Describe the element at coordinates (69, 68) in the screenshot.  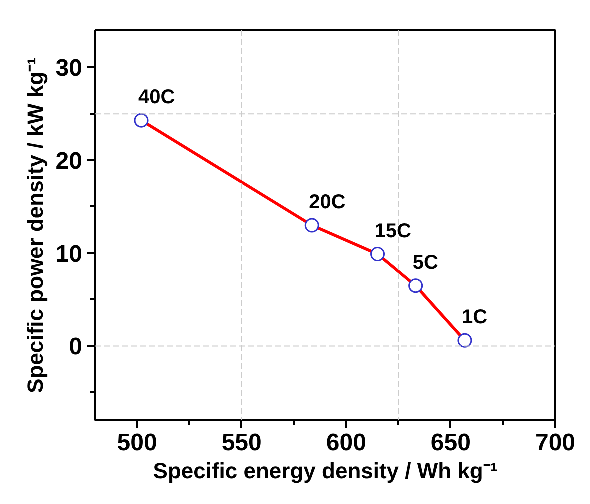
I see `y-tick-label: 30` at that location.